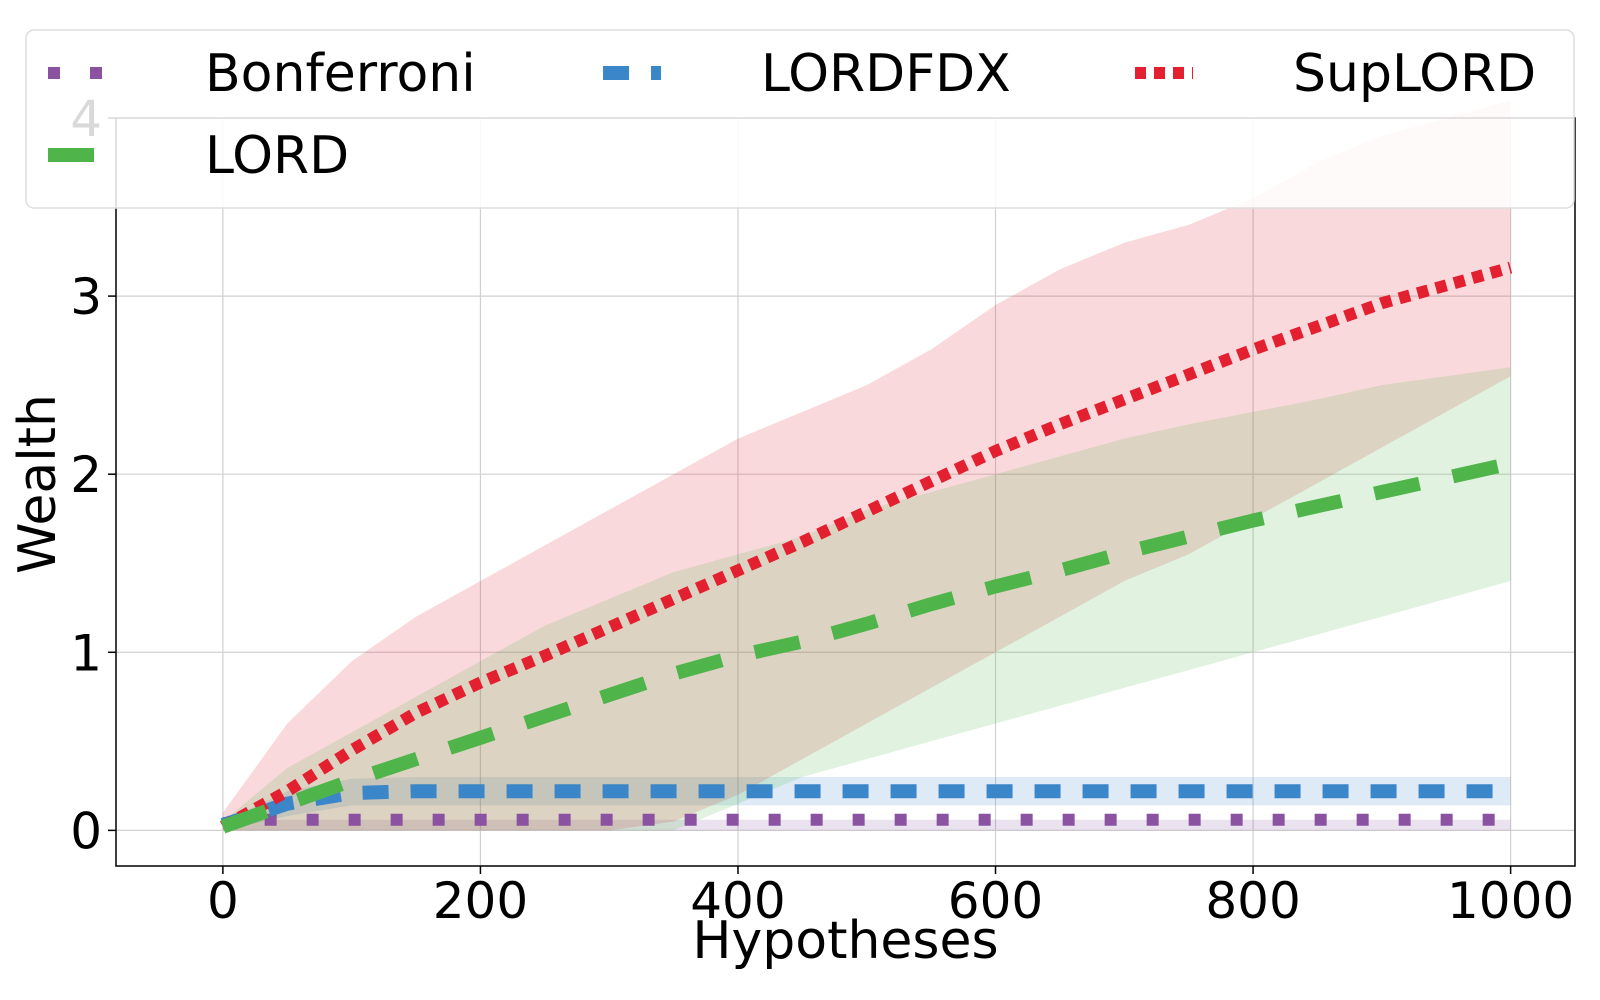 This screenshot has width=1600, height=1000. I want to click on x-tick-label: 200, so click(480, 901).